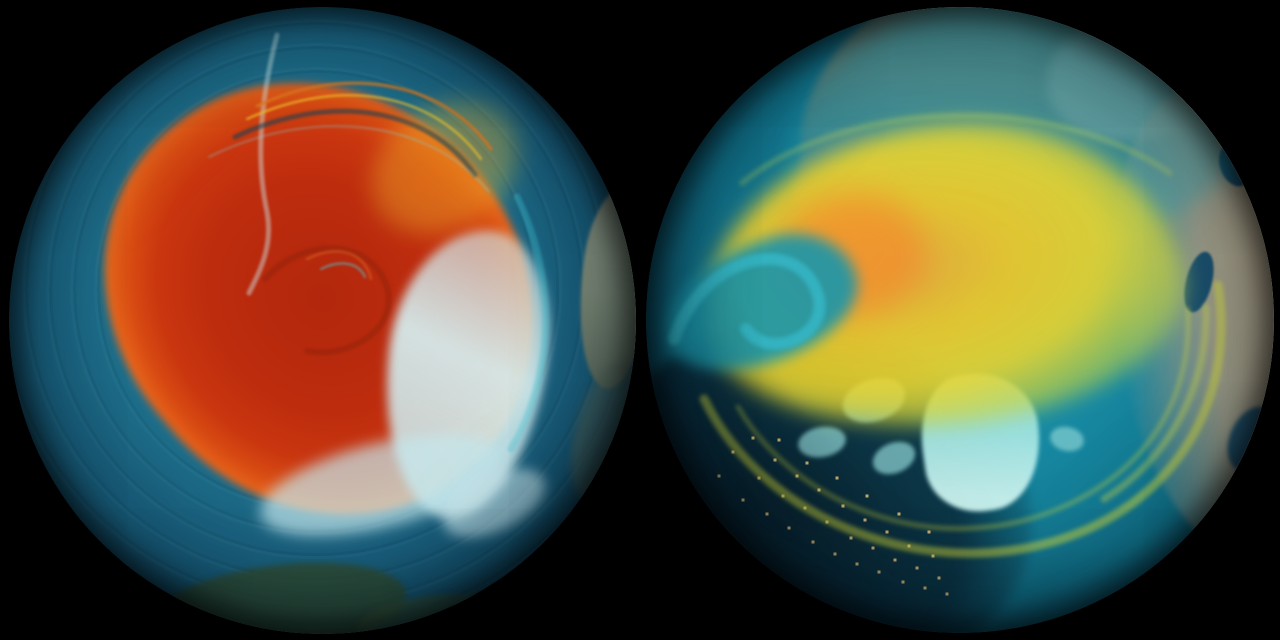  I want to click on vortex-inner-swirl-small, so click(339, 265).